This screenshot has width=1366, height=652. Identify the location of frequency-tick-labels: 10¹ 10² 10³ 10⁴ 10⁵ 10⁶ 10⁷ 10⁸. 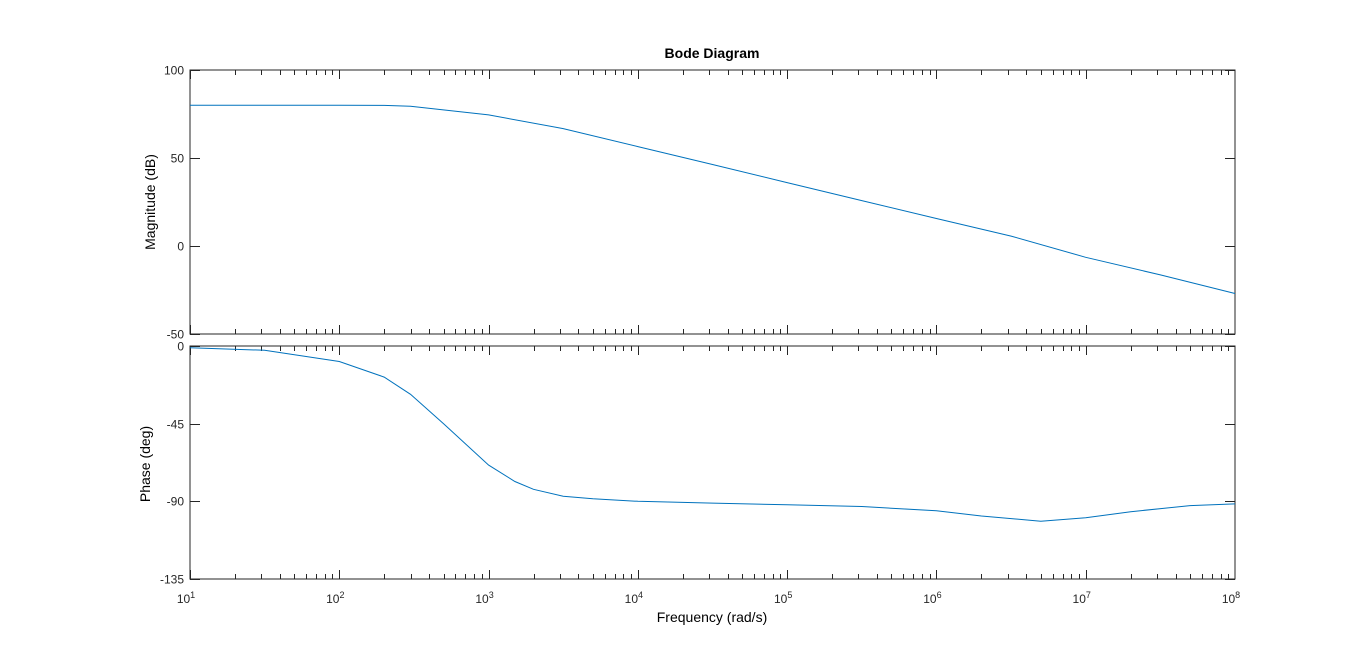
(708, 598).